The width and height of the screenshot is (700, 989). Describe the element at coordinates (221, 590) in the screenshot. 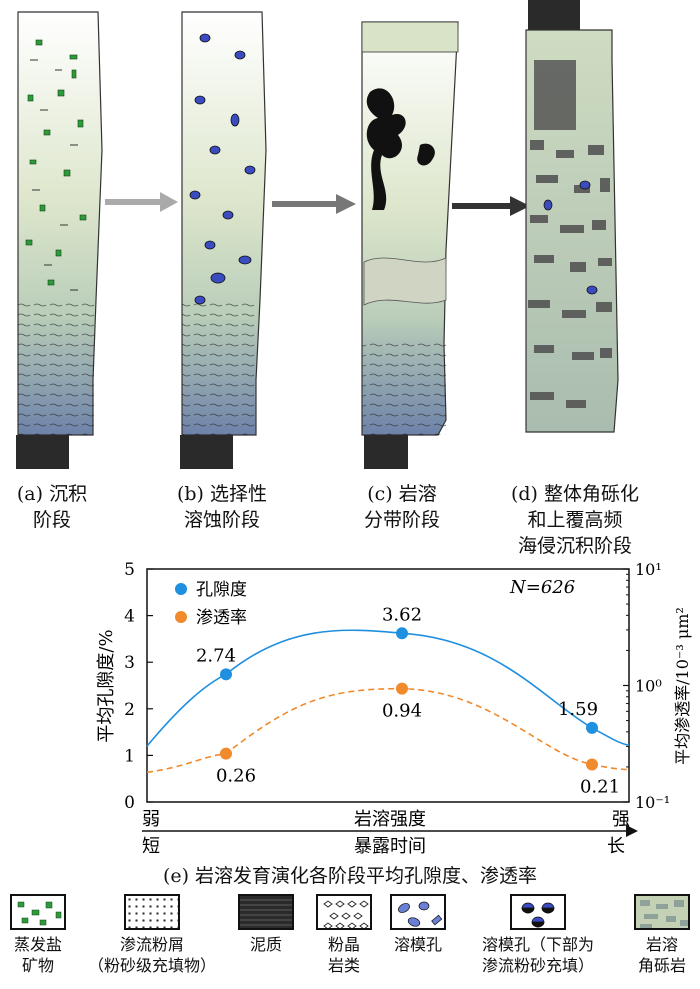

I see `legend-porosity-label: 孔隙度` at that location.